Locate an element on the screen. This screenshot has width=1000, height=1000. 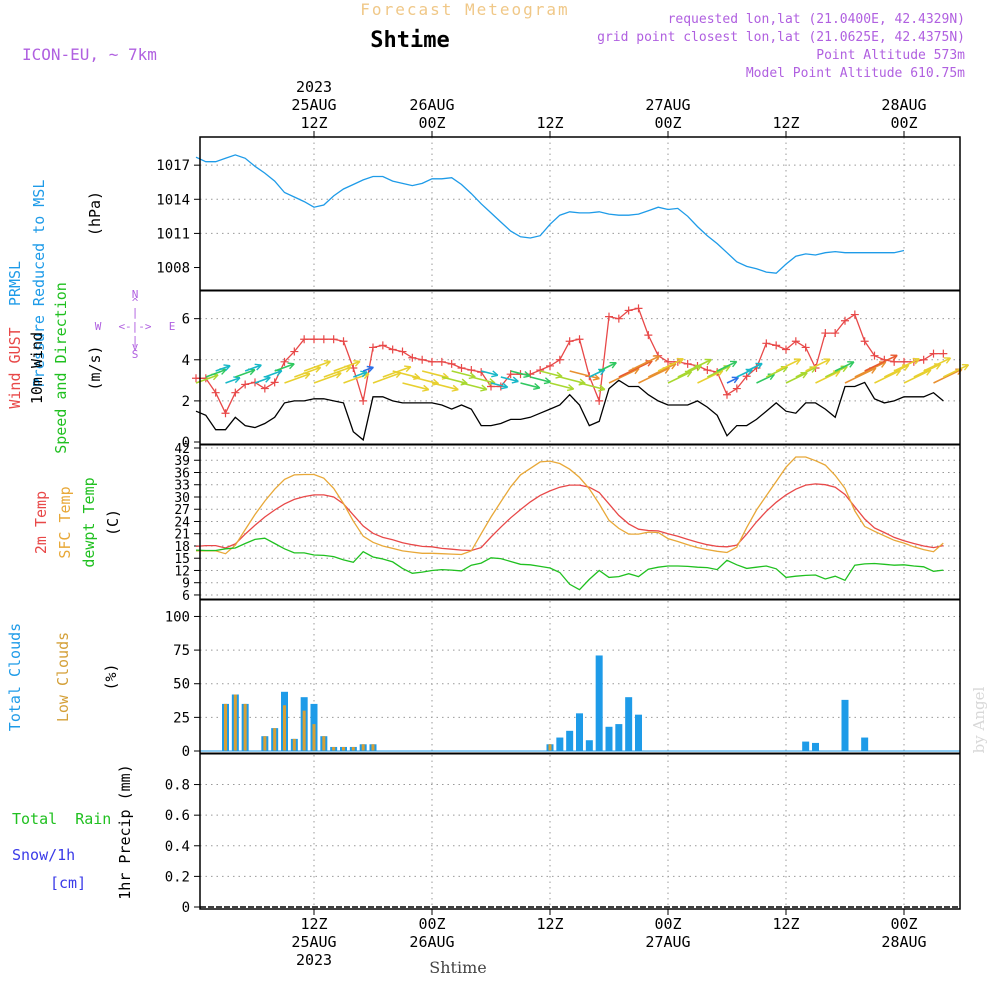
y-tick-label: 33 is located at coordinates (182, 486).